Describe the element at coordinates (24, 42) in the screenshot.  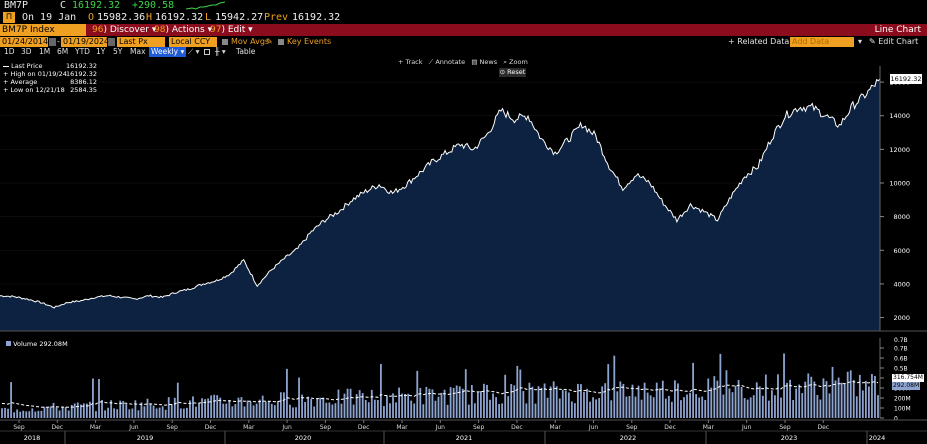
I see `start-date-field: 01/24/2014` at that location.